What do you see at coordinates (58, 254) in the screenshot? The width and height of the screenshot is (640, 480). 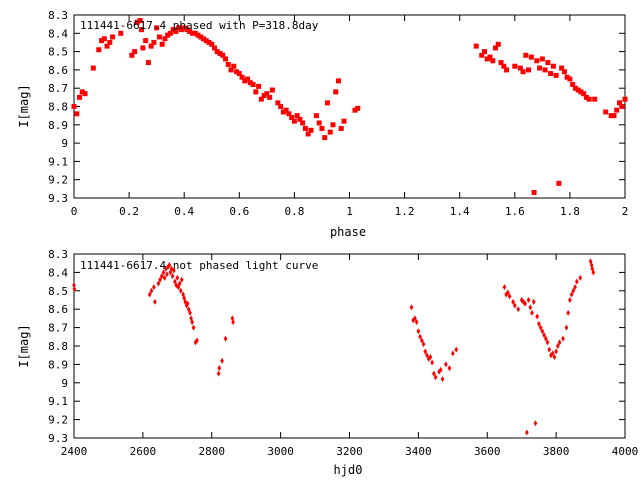 I see `y-tick-label: 8.3` at bounding box center [58, 254].